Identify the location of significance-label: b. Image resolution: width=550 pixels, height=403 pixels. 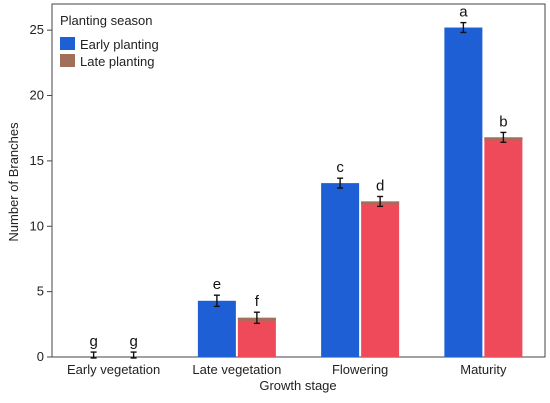
(503, 121).